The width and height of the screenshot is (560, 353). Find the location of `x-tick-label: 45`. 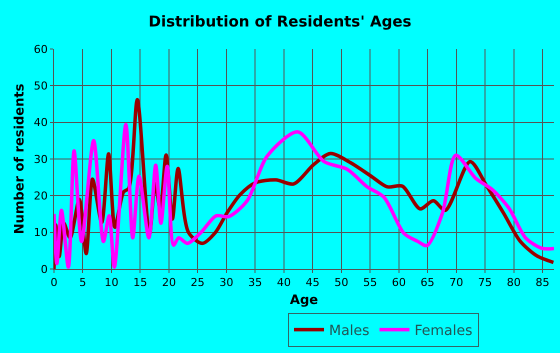

x-tick-label: 45 is located at coordinates (313, 283).